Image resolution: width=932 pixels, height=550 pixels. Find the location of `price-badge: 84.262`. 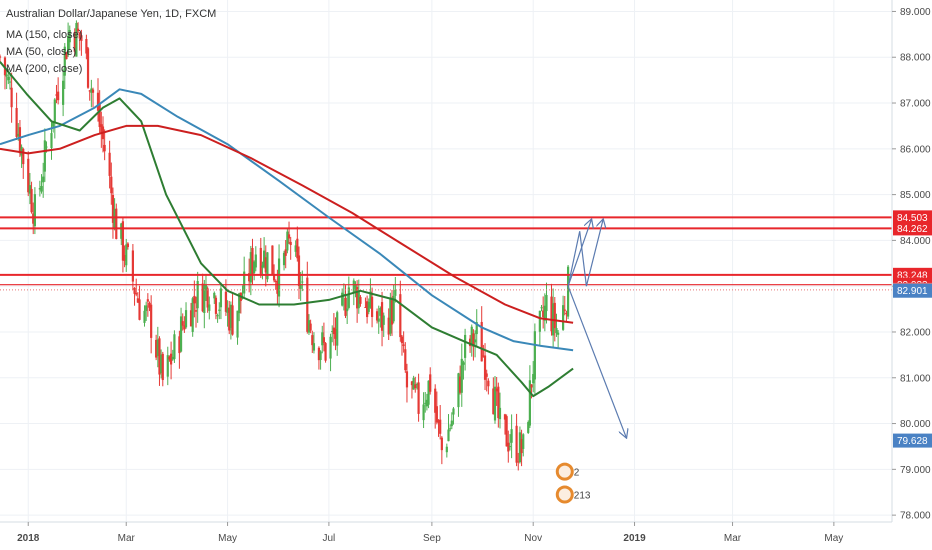

price-badge: 84.262 is located at coordinates (912, 228).